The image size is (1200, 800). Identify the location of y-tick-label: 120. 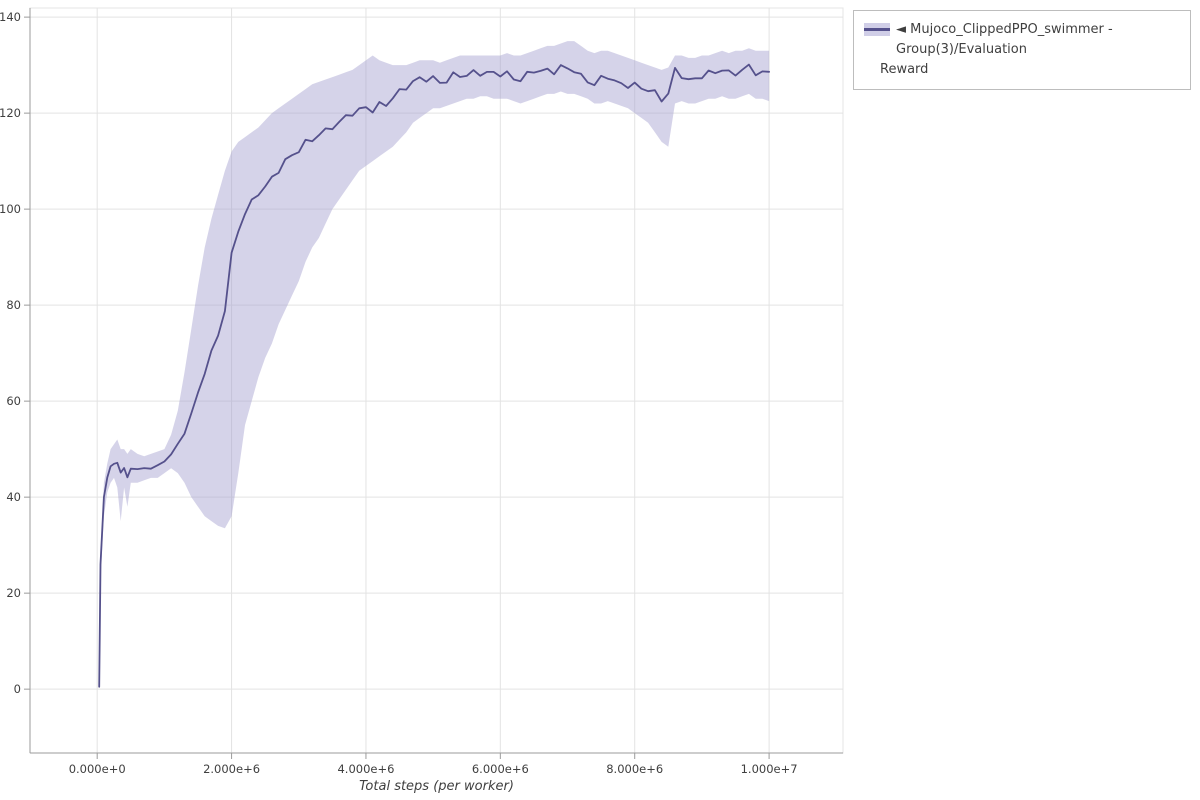
(10, 113).